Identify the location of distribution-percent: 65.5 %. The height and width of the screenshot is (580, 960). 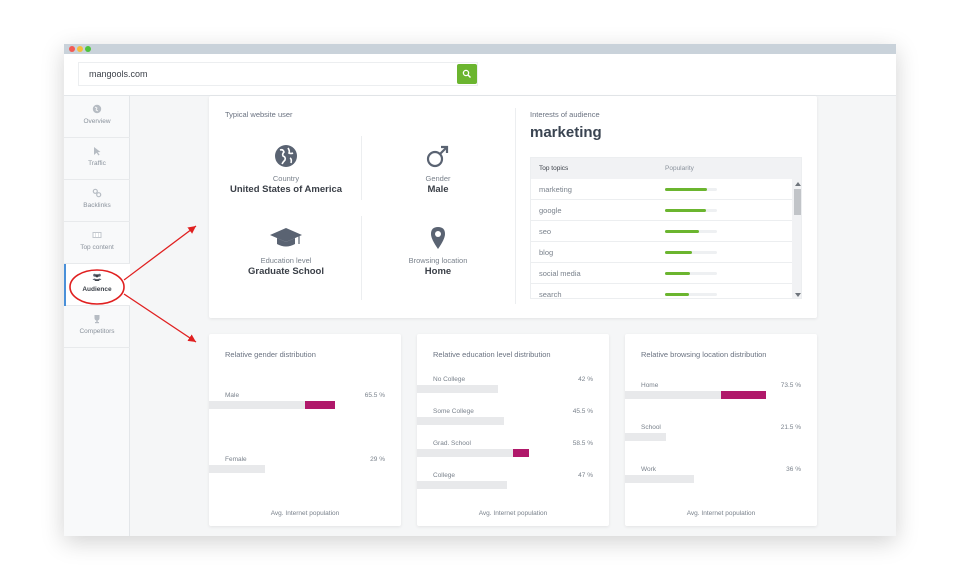
(374, 395).